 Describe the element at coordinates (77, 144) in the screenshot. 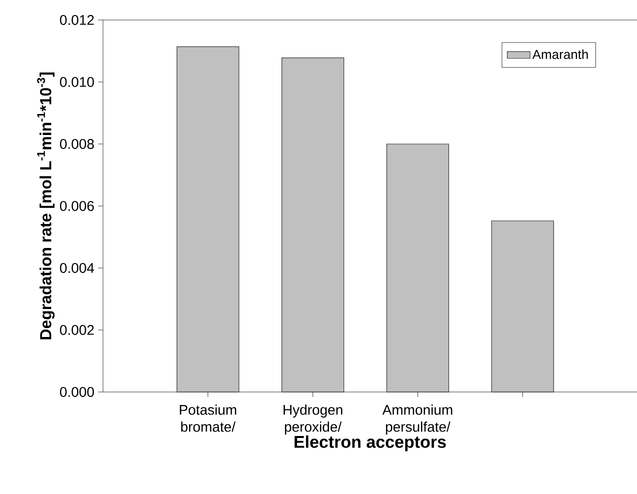

I see `y-tick-label: 0.008` at that location.